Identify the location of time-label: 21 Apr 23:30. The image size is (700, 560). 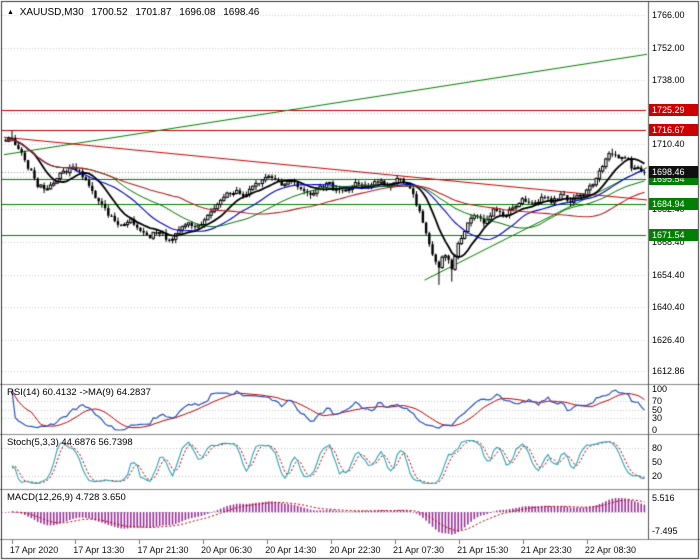
(546, 550).